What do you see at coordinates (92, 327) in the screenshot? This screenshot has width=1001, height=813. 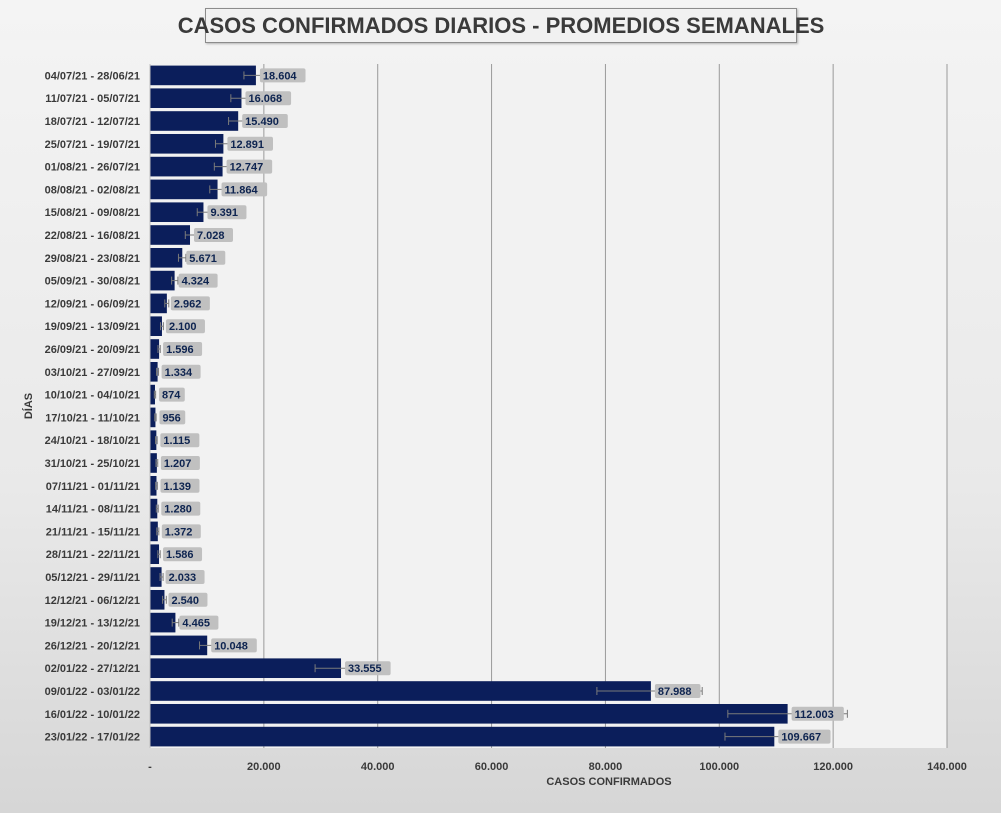 I see `category-label: 19/09/21 - 13/09/21` at bounding box center [92, 327].